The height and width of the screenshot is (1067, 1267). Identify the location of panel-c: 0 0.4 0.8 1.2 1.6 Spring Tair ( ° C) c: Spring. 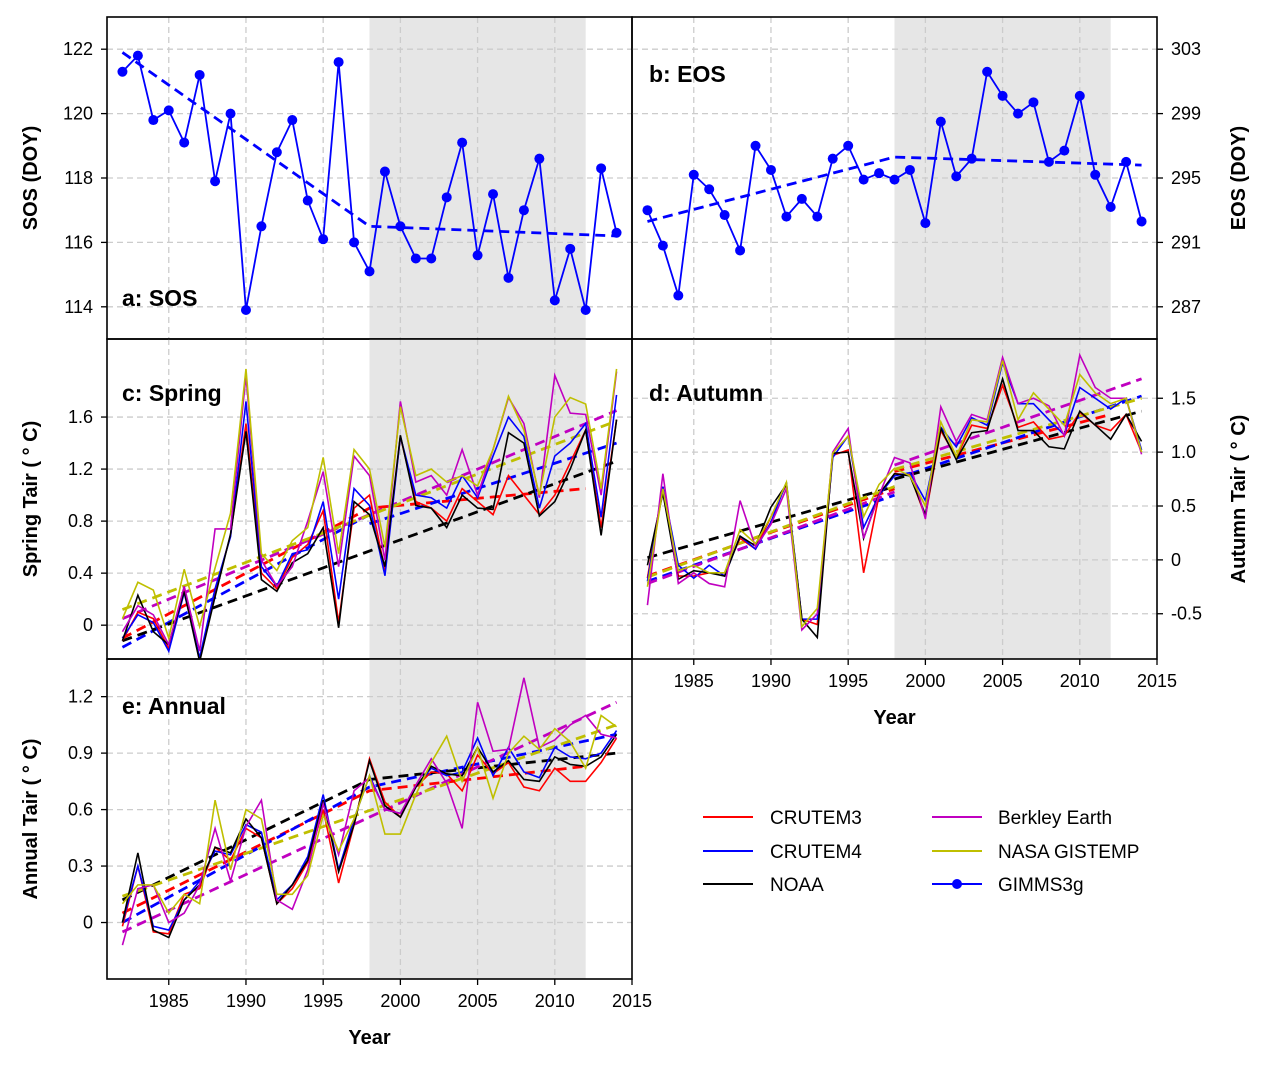
(326, 499).